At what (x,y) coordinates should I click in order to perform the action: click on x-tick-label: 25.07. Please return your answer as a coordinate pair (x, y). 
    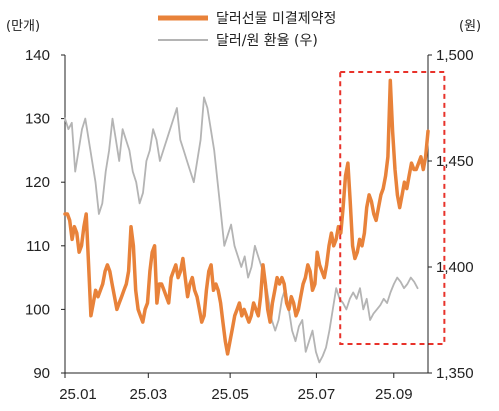
    Looking at the image, I should click on (317, 394).